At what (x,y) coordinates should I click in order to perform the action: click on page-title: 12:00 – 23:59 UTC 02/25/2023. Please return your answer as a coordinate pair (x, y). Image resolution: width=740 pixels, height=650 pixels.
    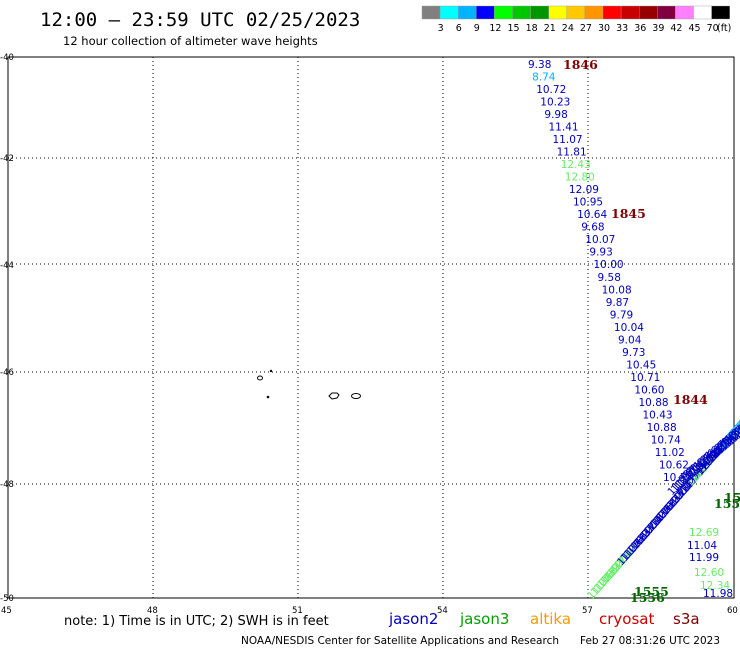
    Looking at the image, I should click on (200, 20).